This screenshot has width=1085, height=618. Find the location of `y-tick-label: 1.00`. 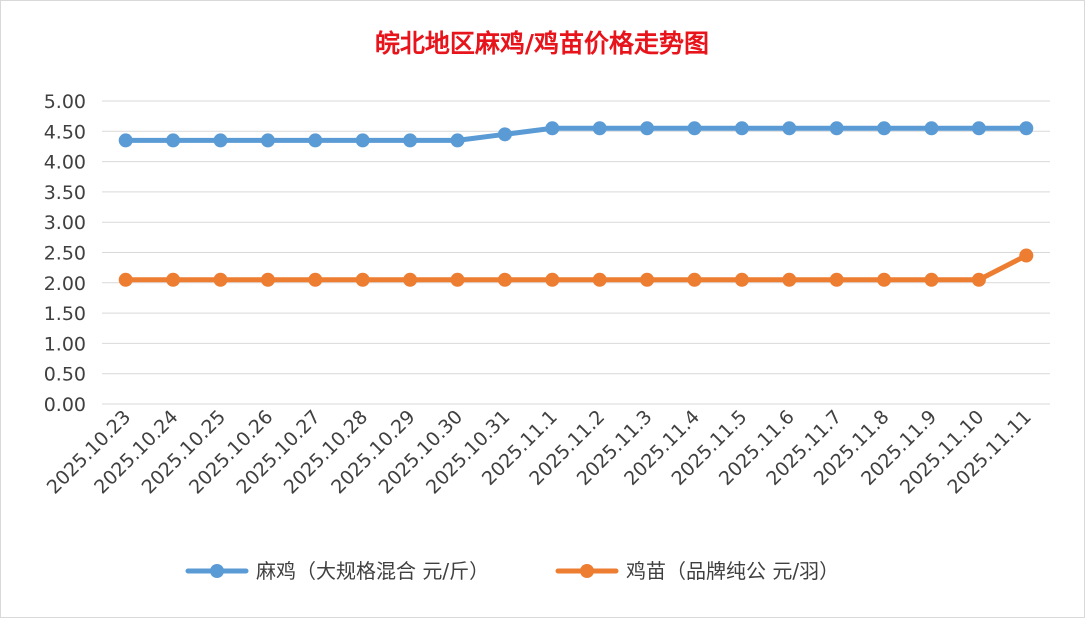

y-tick-label: 1.00 is located at coordinates (65, 344).